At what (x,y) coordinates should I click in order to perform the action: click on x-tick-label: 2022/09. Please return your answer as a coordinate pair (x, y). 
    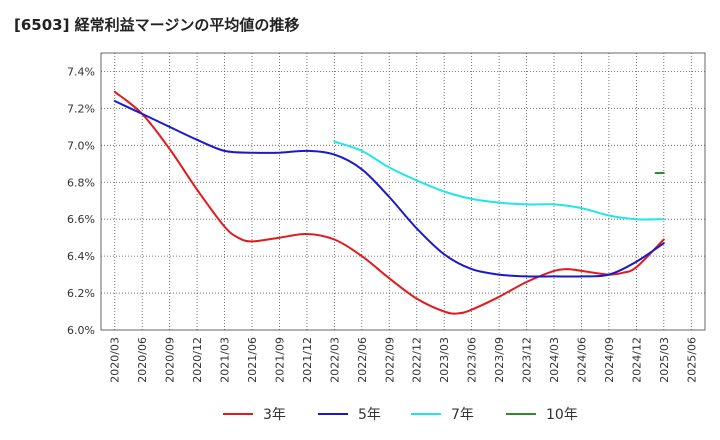
    Looking at the image, I should click on (389, 360).